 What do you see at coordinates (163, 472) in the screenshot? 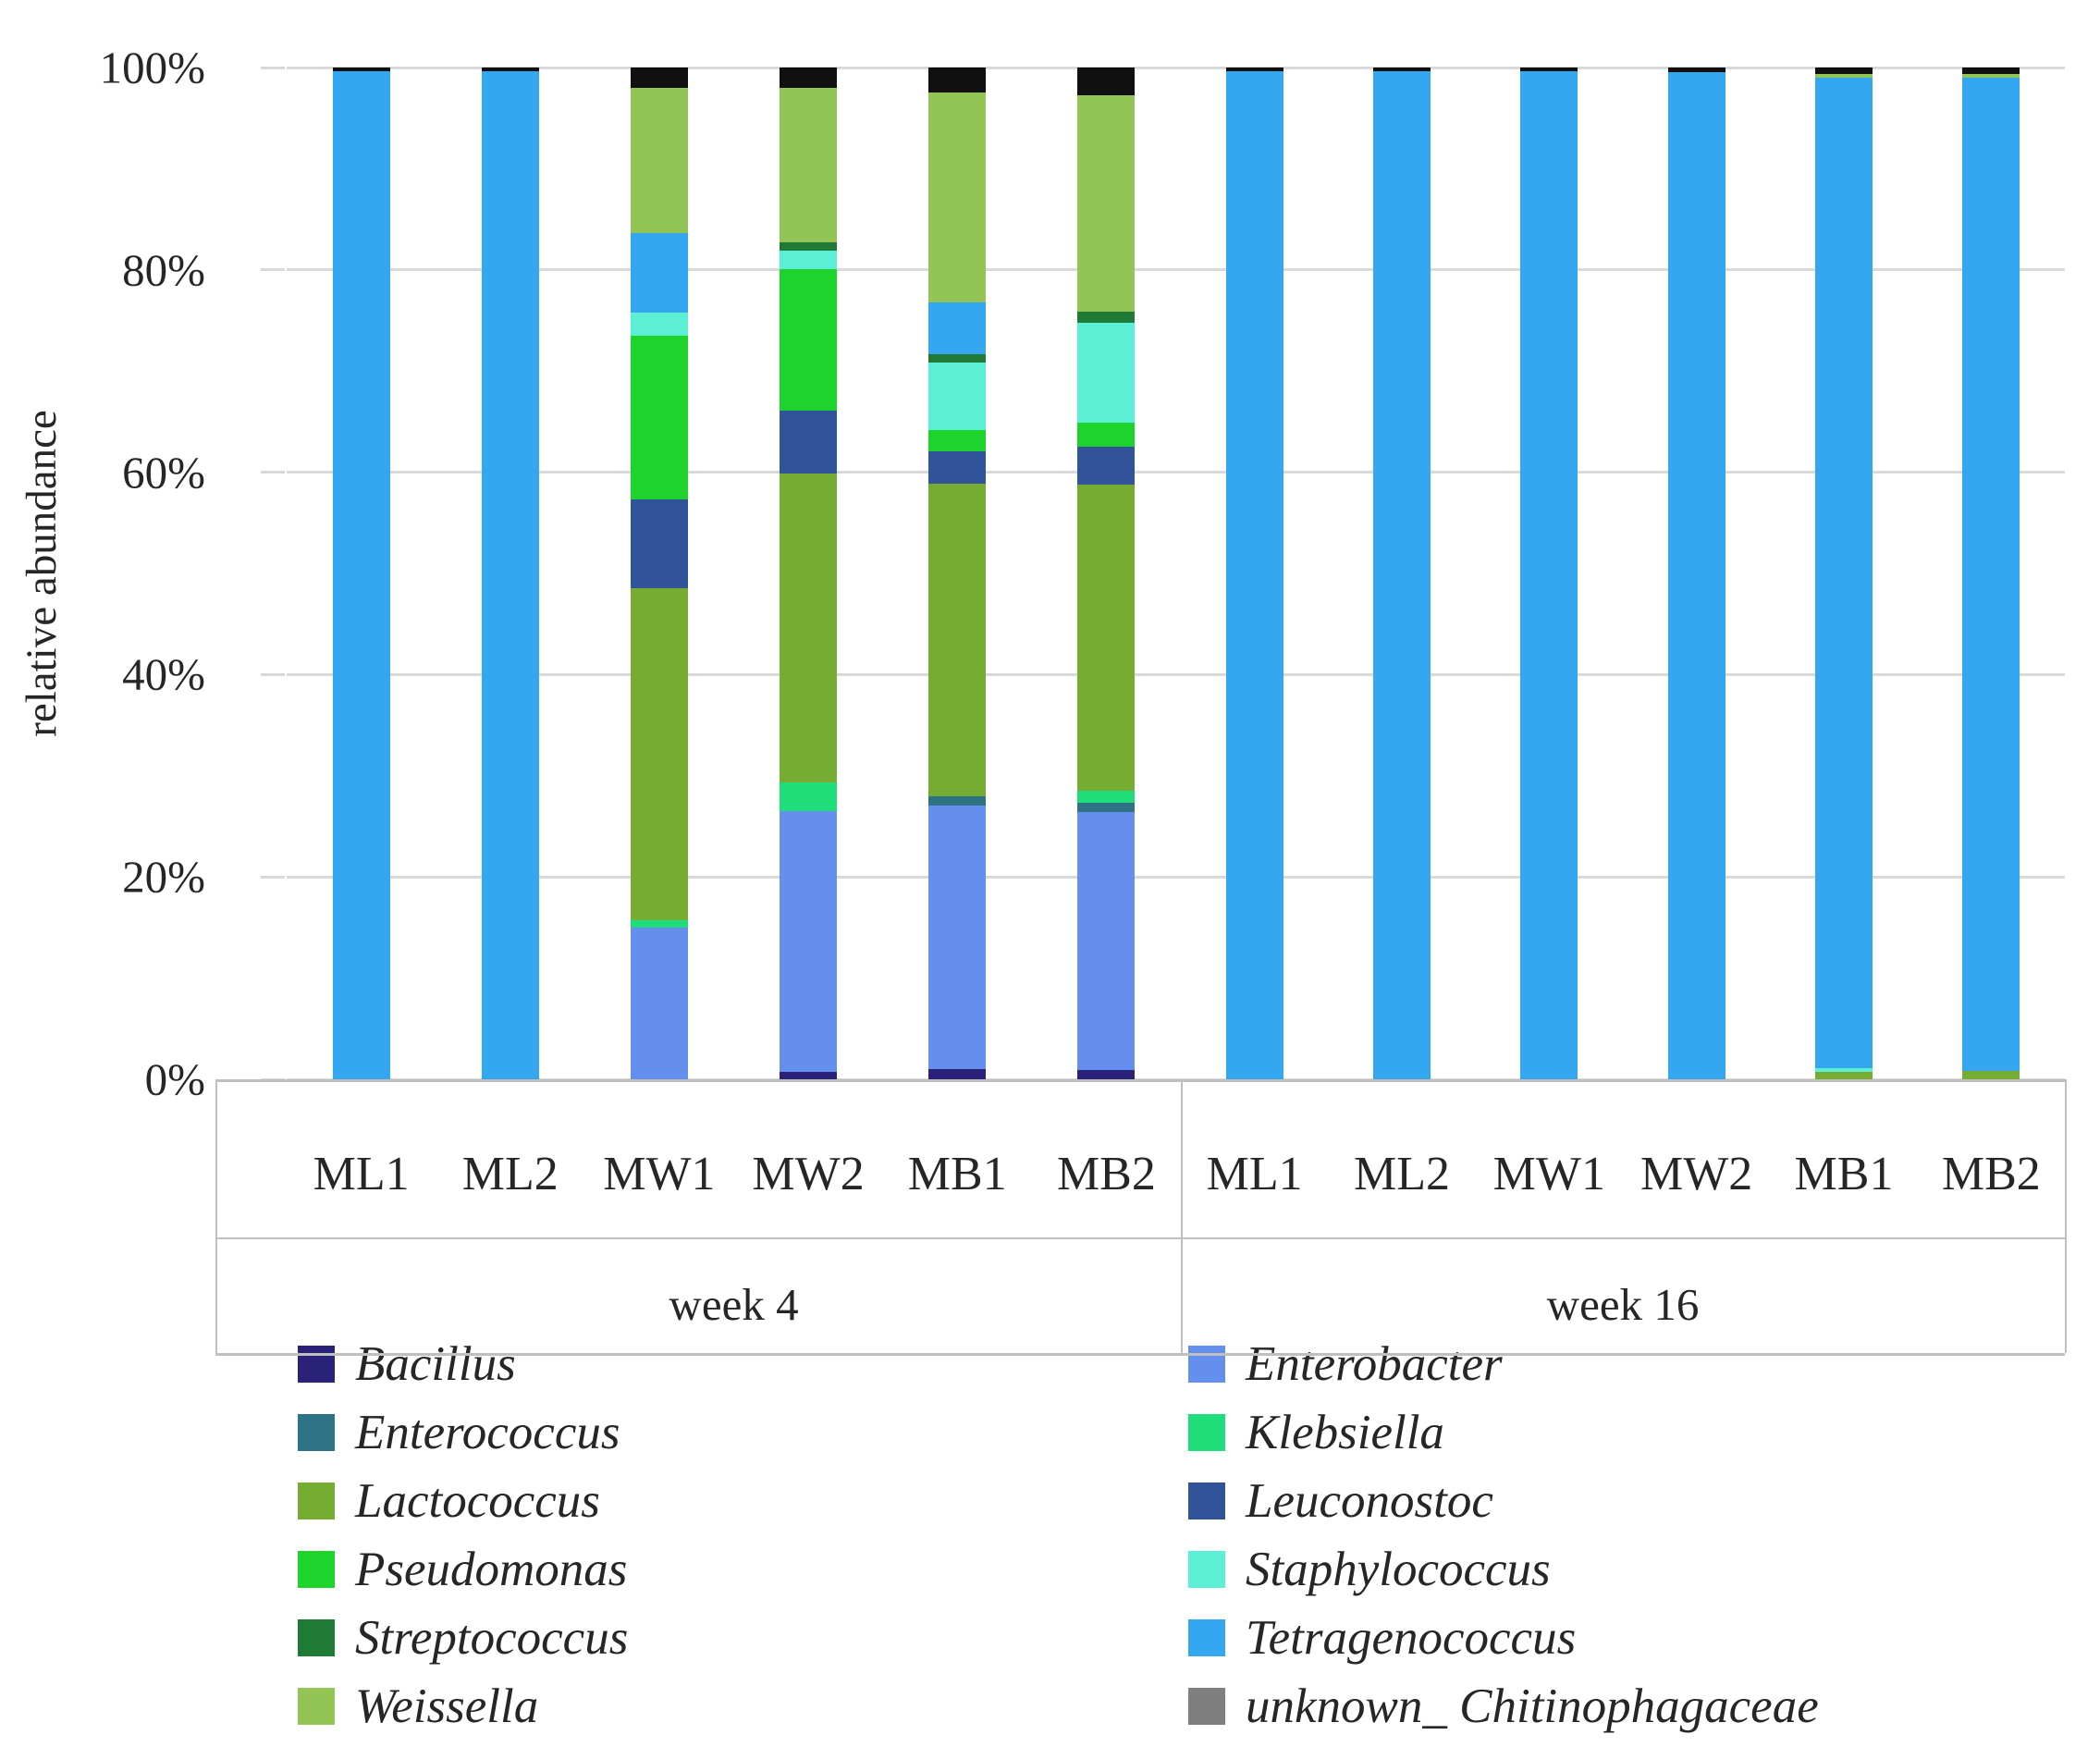
I see `y-tick-label-60%: 60%` at bounding box center [163, 472].